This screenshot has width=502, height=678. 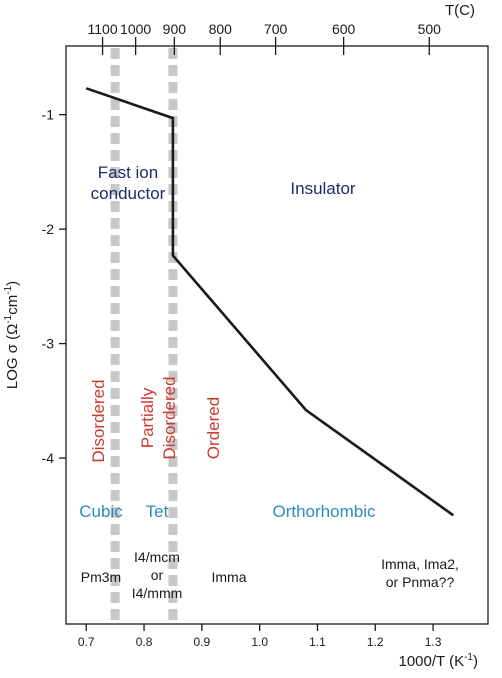 I want to click on x-tick-label: 1.0, so click(x=259, y=642).